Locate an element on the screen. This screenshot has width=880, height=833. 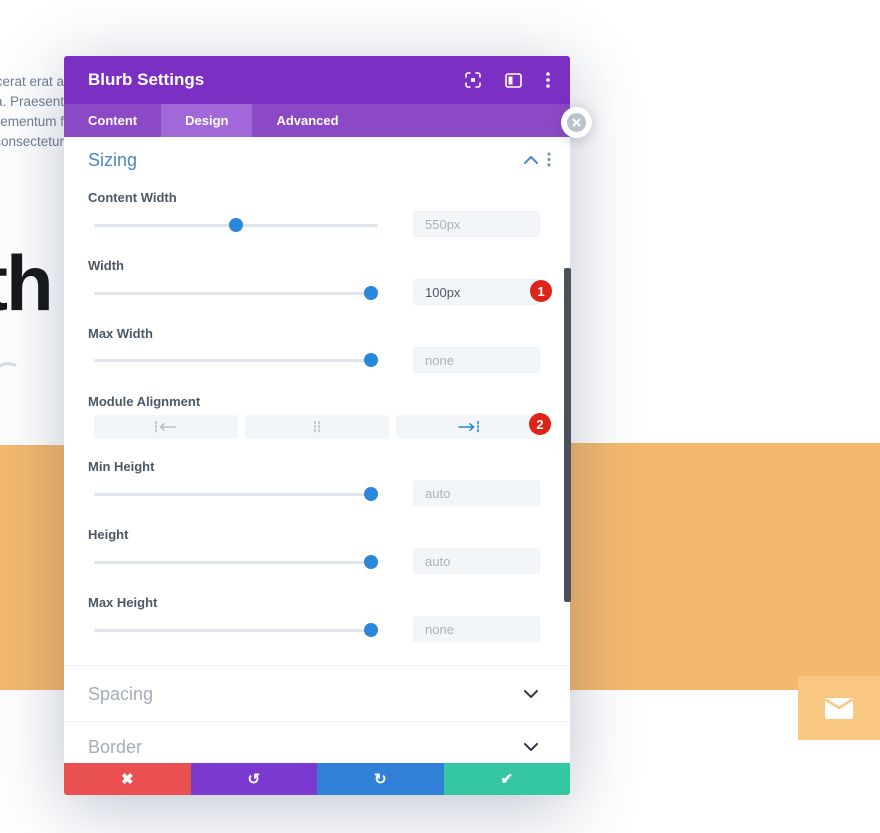
close-icon: ✖ is located at coordinates (127, 779).